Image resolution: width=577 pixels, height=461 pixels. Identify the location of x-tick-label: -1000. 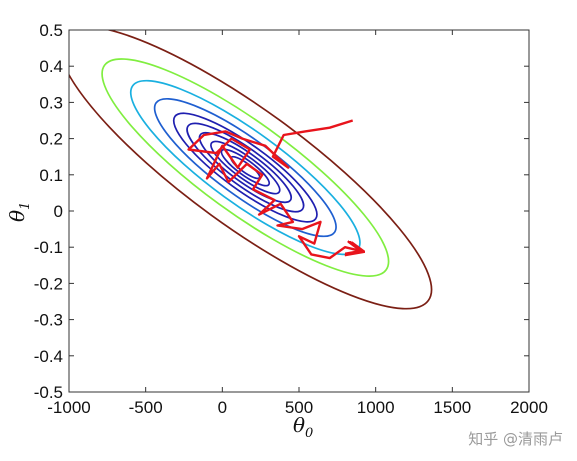
(68, 407).